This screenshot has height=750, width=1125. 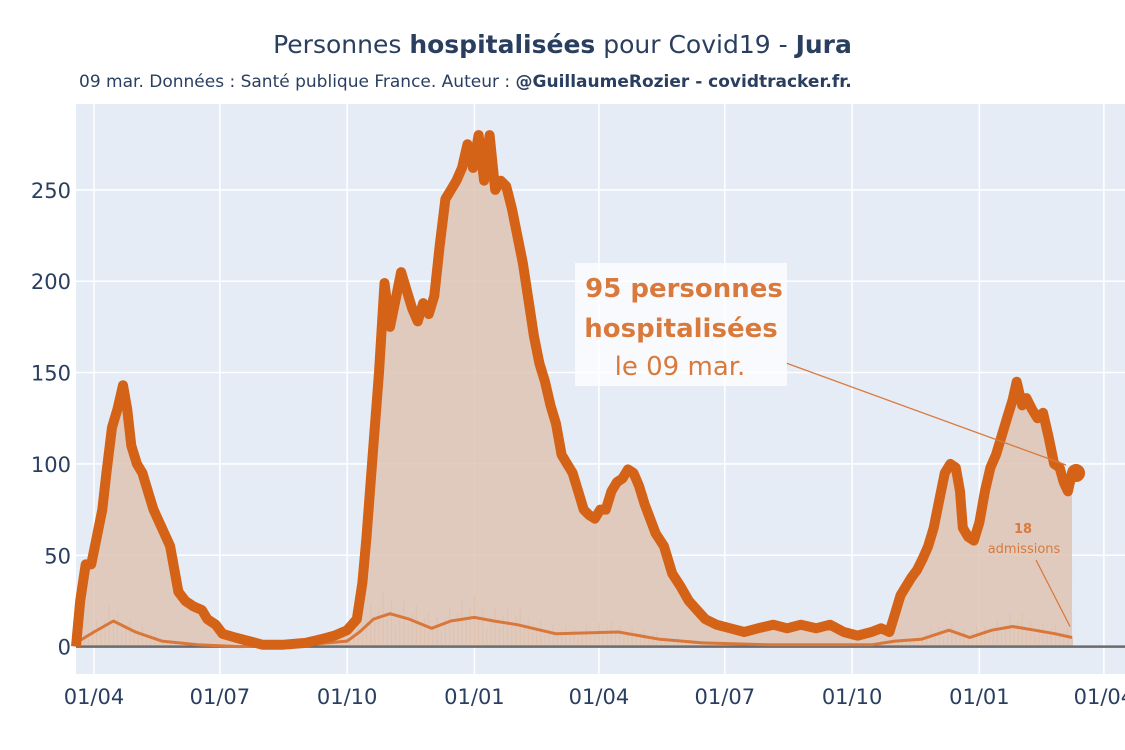 I want to click on annotation-line3: le 09 mar., so click(x=680, y=367).